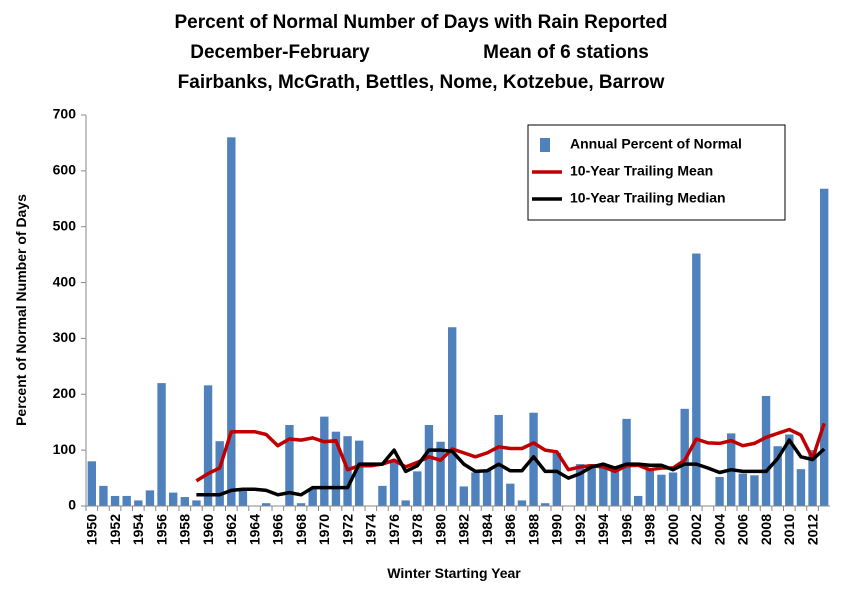  What do you see at coordinates (533, 529) in the screenshot?
I see `x-tick-label: 1988` at bounding box center [533, 529].